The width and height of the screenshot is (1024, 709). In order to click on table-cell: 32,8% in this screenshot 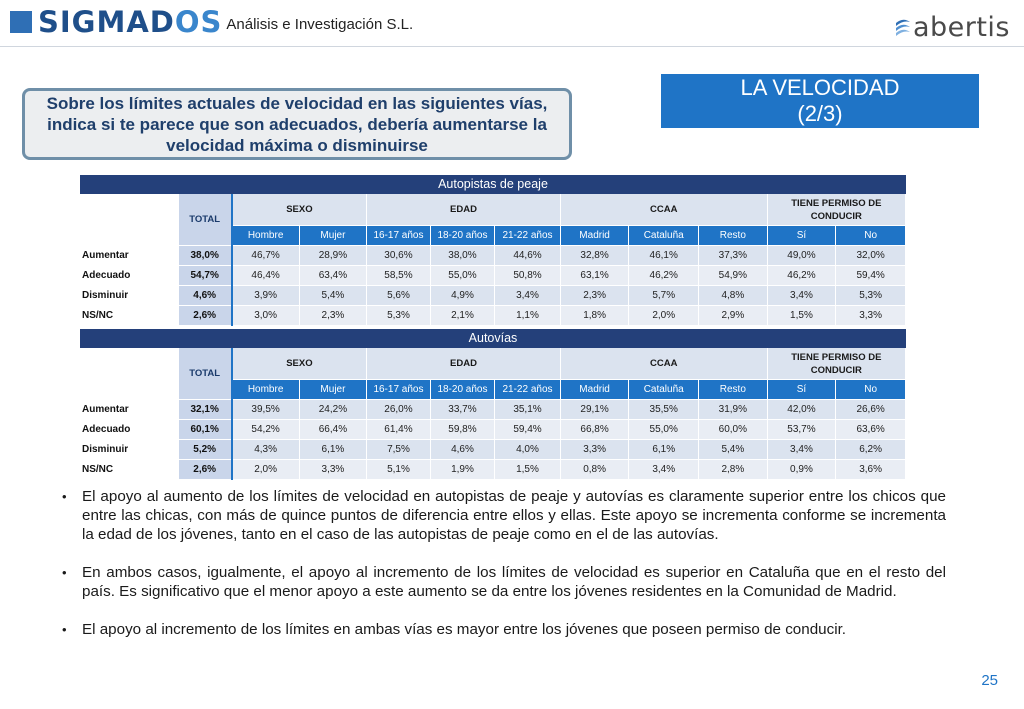, I will do `click(595, 255)`.